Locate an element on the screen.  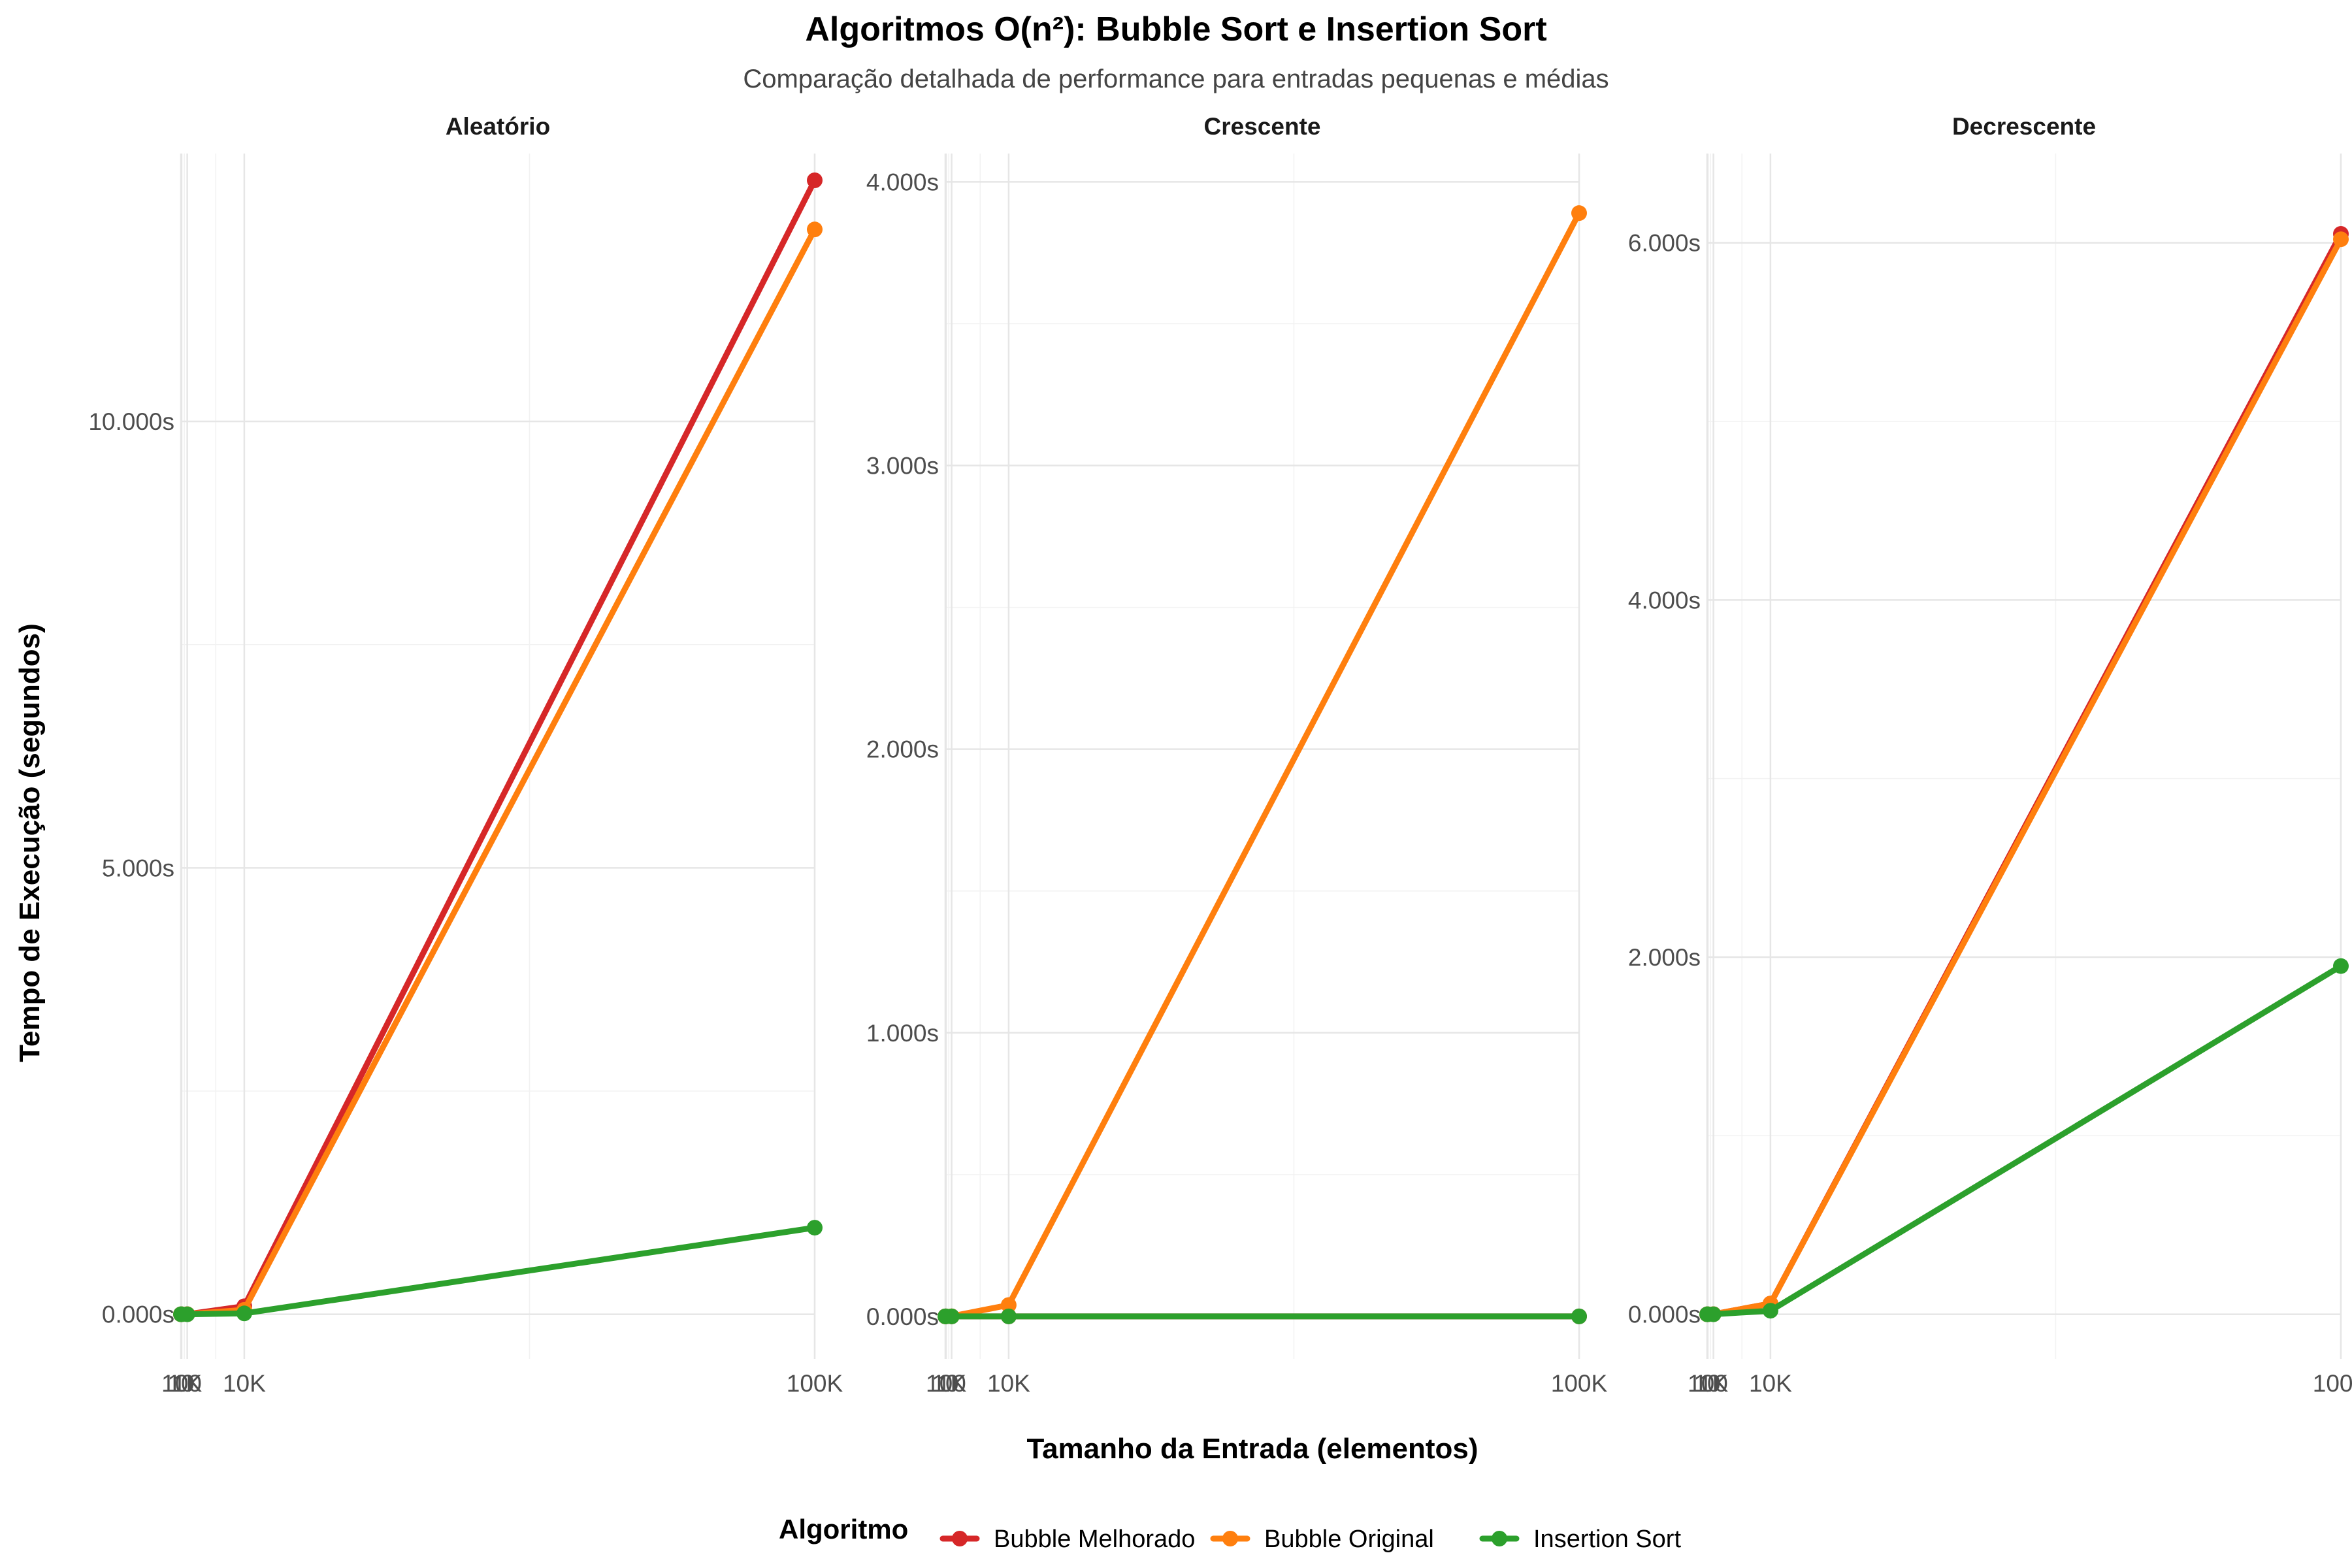
legend-title: Algoritmo is located at coordinates (843, 1529).